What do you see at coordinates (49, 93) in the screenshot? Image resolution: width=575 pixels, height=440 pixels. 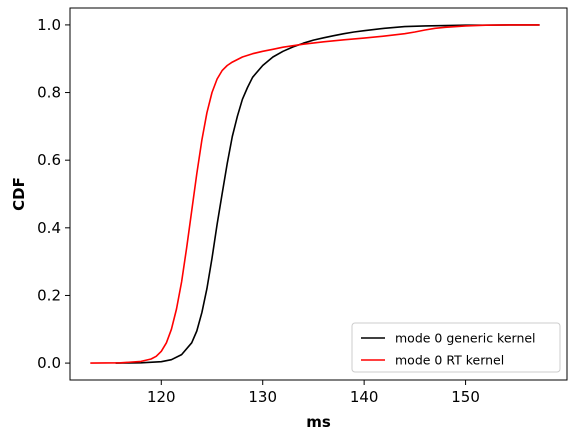 I see `y-tick-label: 0.8` at bounding box center [49, 93].